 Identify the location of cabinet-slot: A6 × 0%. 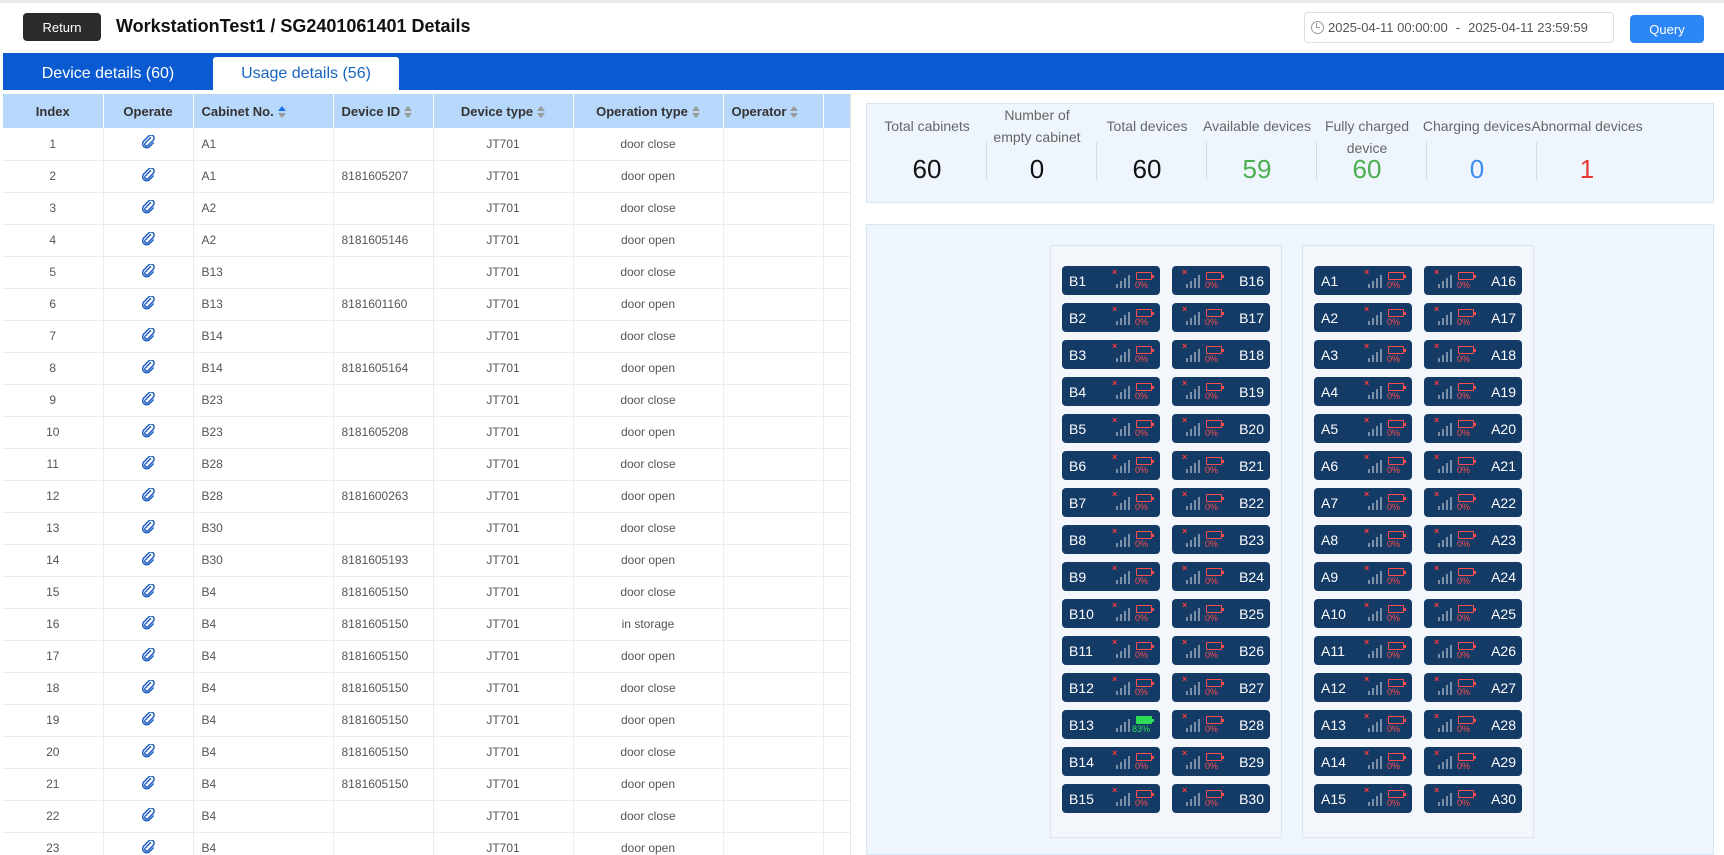
(1363, 465).